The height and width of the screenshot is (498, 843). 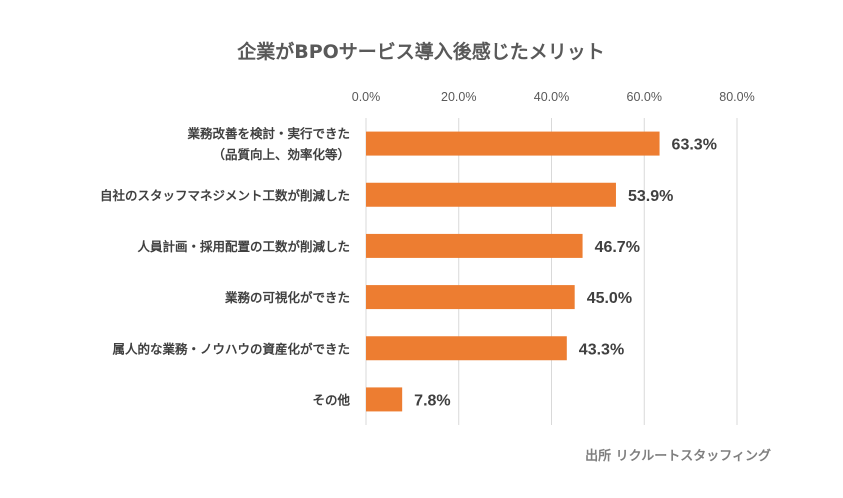 I want to click on value-label: 53.9%, so click(x=650, y=196).